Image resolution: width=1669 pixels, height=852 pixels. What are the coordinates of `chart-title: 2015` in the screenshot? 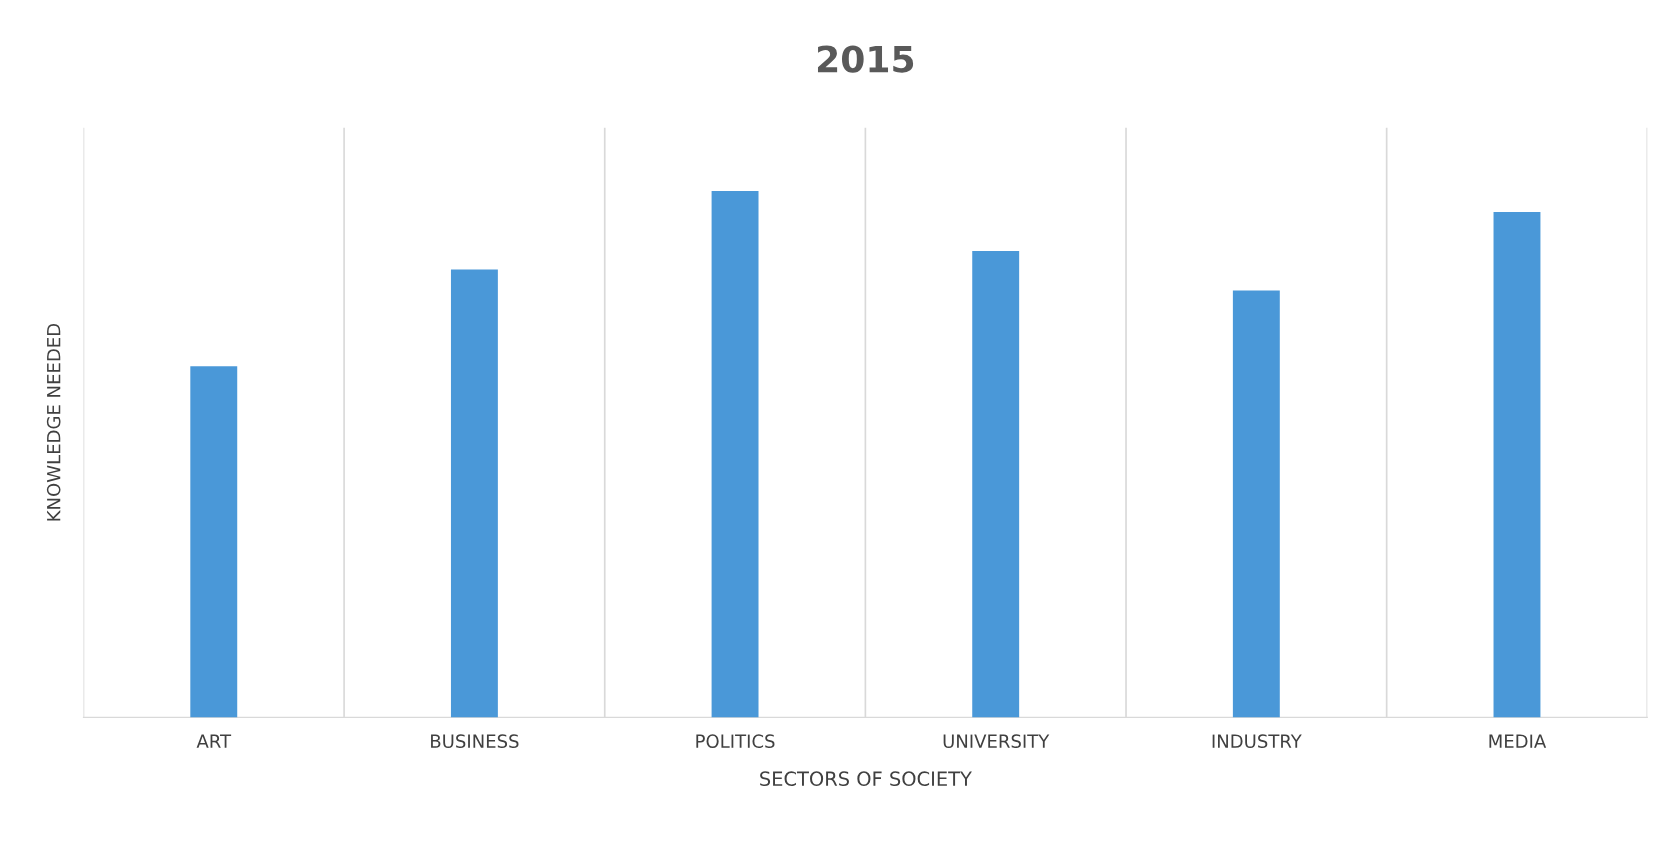 It's located at (865, 59).